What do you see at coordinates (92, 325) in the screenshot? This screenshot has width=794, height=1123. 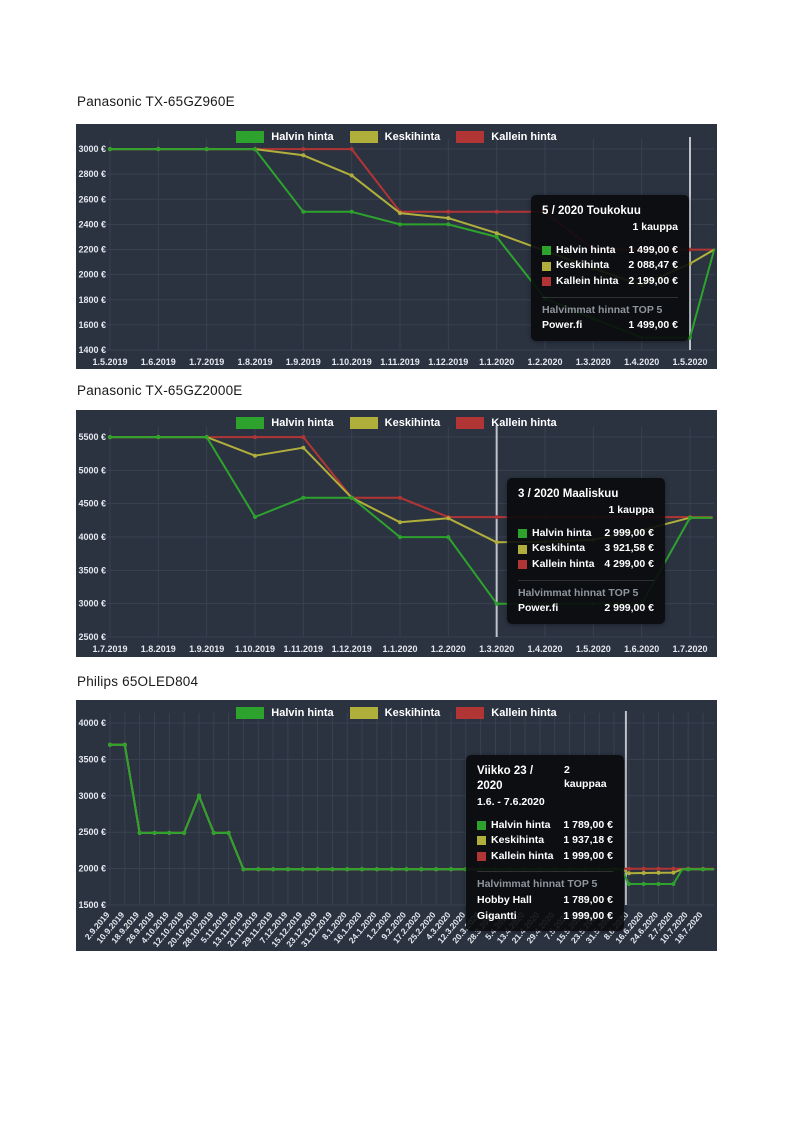 I see `svg-text: 1600 €` at bounding box center [92, 325].